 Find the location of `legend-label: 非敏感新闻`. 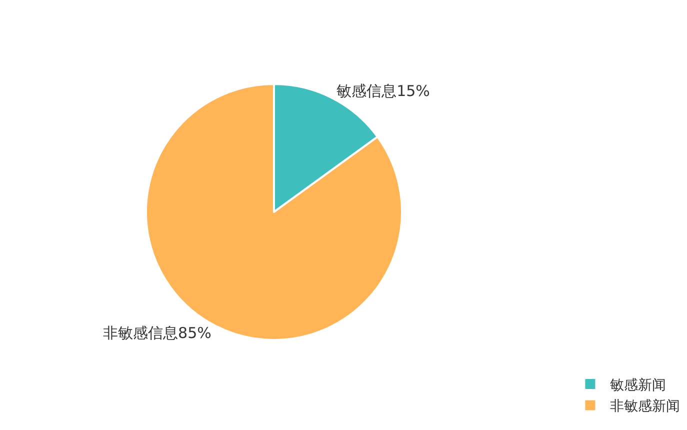

legend-label: 非敏感新闻 is located at coordinates (645, 406).